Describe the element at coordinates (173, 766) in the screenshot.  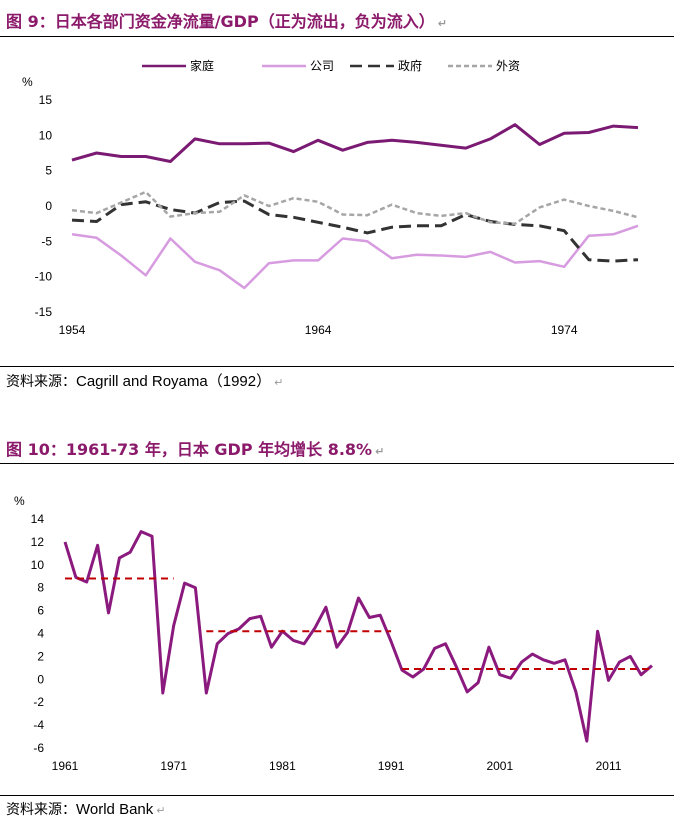
I see `chart2-x-tick-label: 1971` at that location.